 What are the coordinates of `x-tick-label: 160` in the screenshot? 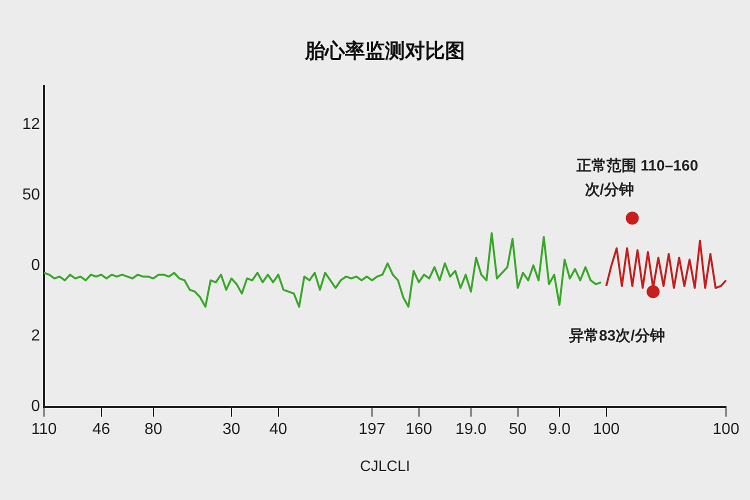 It's located at (418, 429).